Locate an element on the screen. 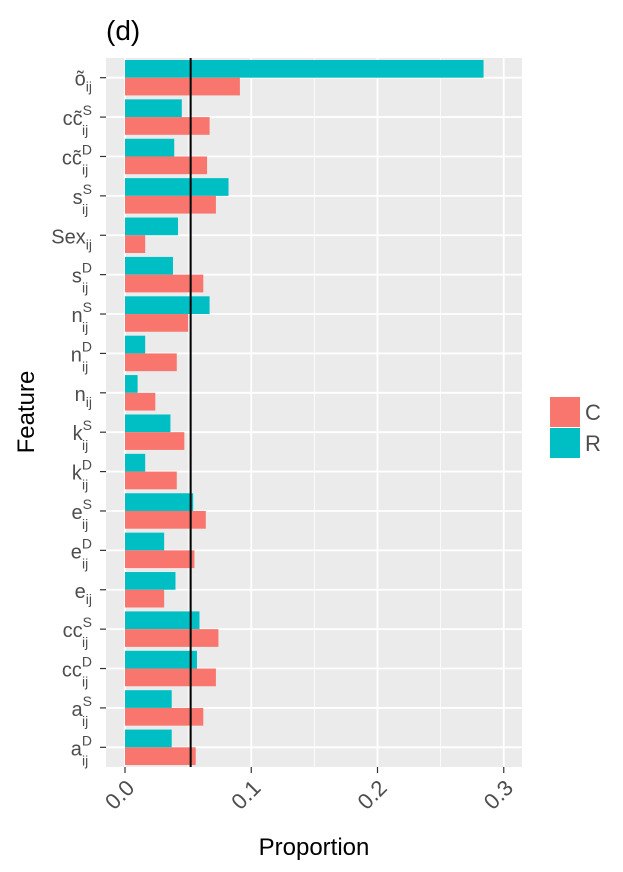  y-tick-label-11: eS ij is located at coordinates (82, 514).